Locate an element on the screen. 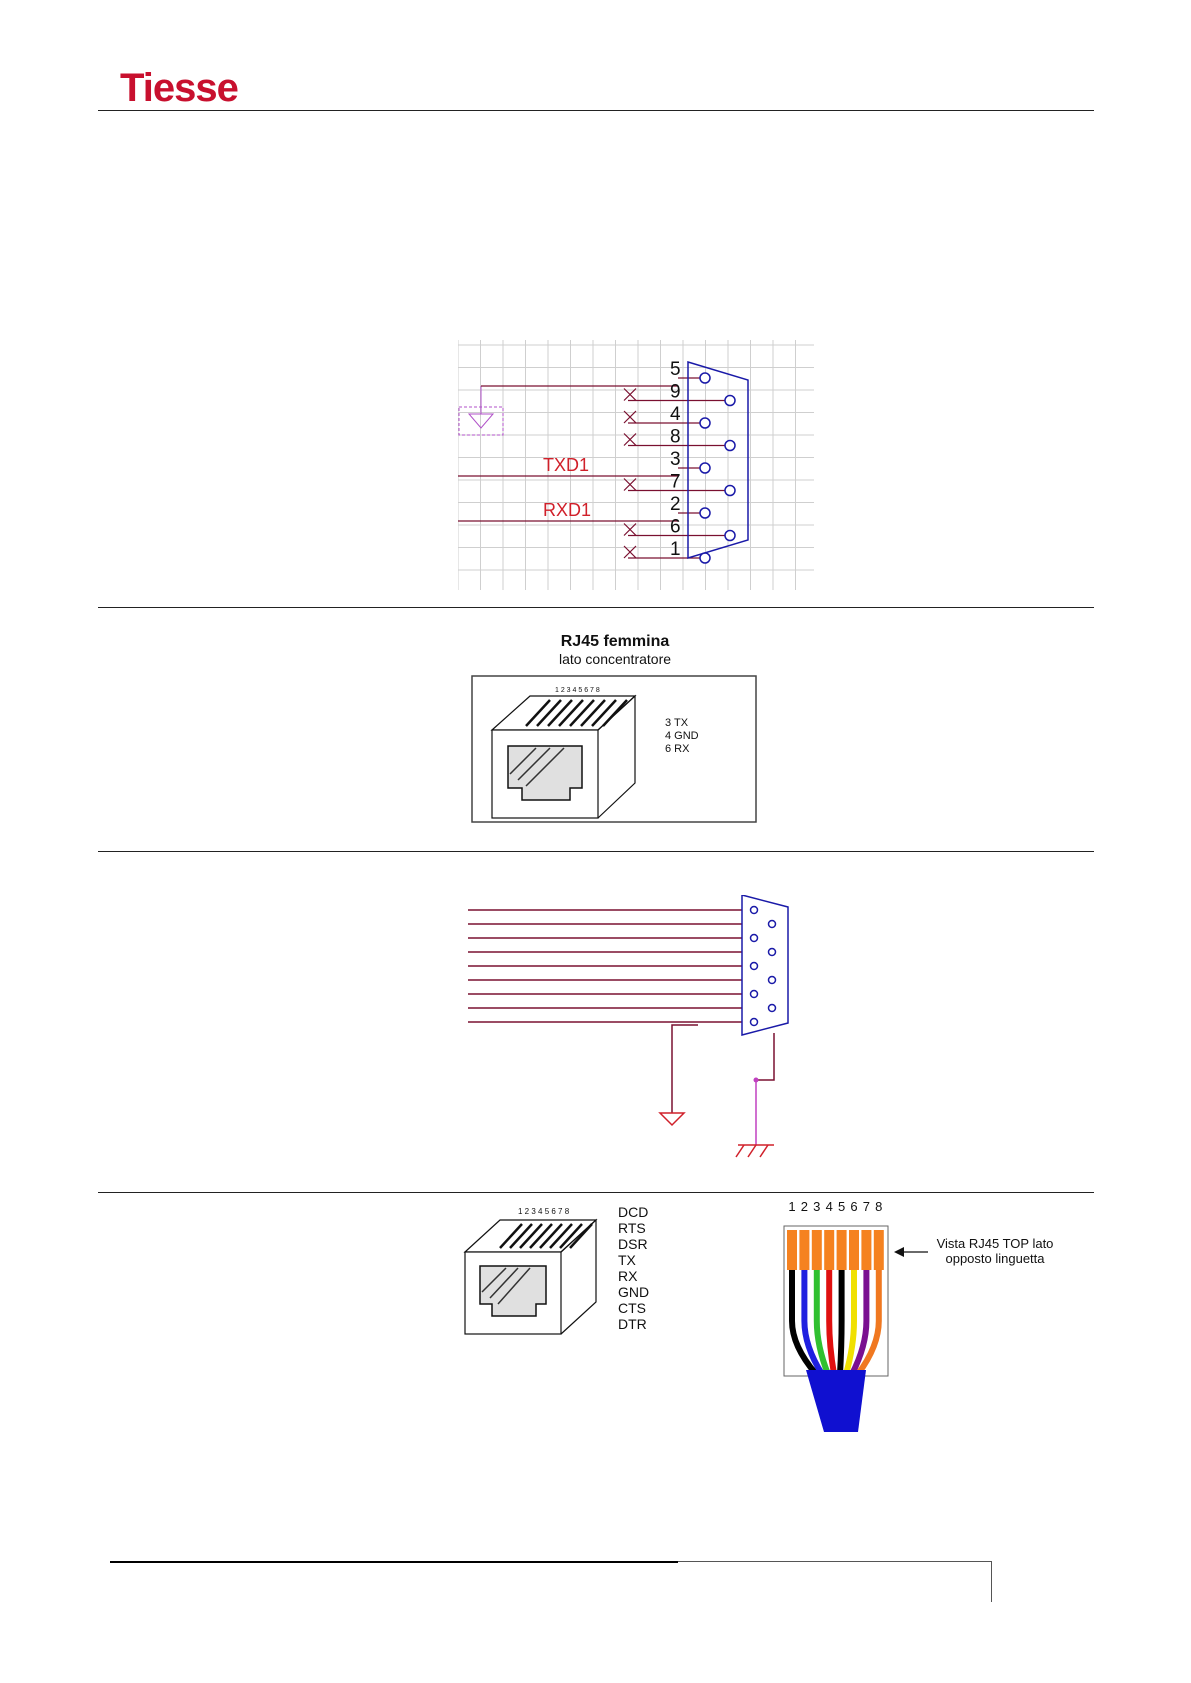 The height and width of the screenshot is (1683, 1191). legend-entry: 6 RX is located at coordinates (677, 749).